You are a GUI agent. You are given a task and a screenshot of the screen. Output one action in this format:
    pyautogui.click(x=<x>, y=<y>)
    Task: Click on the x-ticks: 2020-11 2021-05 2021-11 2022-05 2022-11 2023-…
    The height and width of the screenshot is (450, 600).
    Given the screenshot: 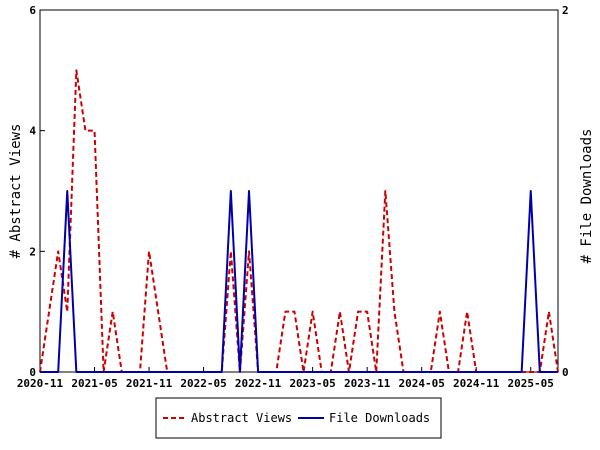 What is the action you would take?
    pyautogui.click(x=285, y=378)
    